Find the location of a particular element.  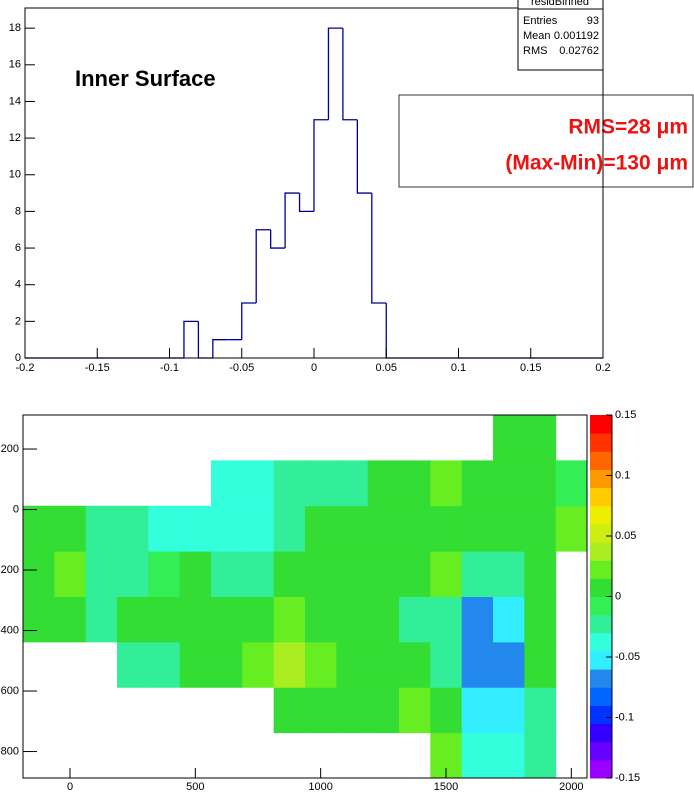

colorbar-tick-label: -0.05 is located at coordinates (627, 657).